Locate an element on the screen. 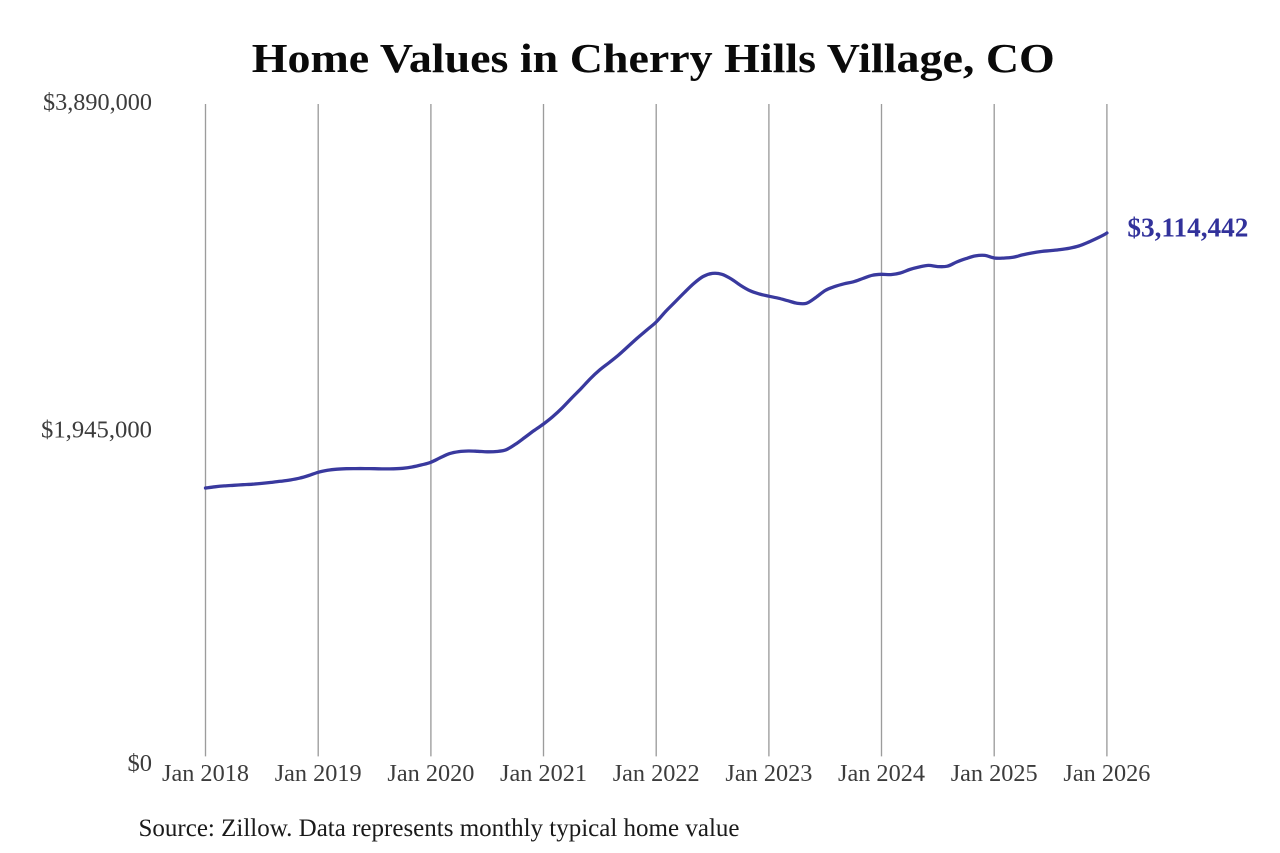 The width and height of the screenshot is (1280, 853). svg-text: Jan 2026 is located at coordinates (1106, 773).